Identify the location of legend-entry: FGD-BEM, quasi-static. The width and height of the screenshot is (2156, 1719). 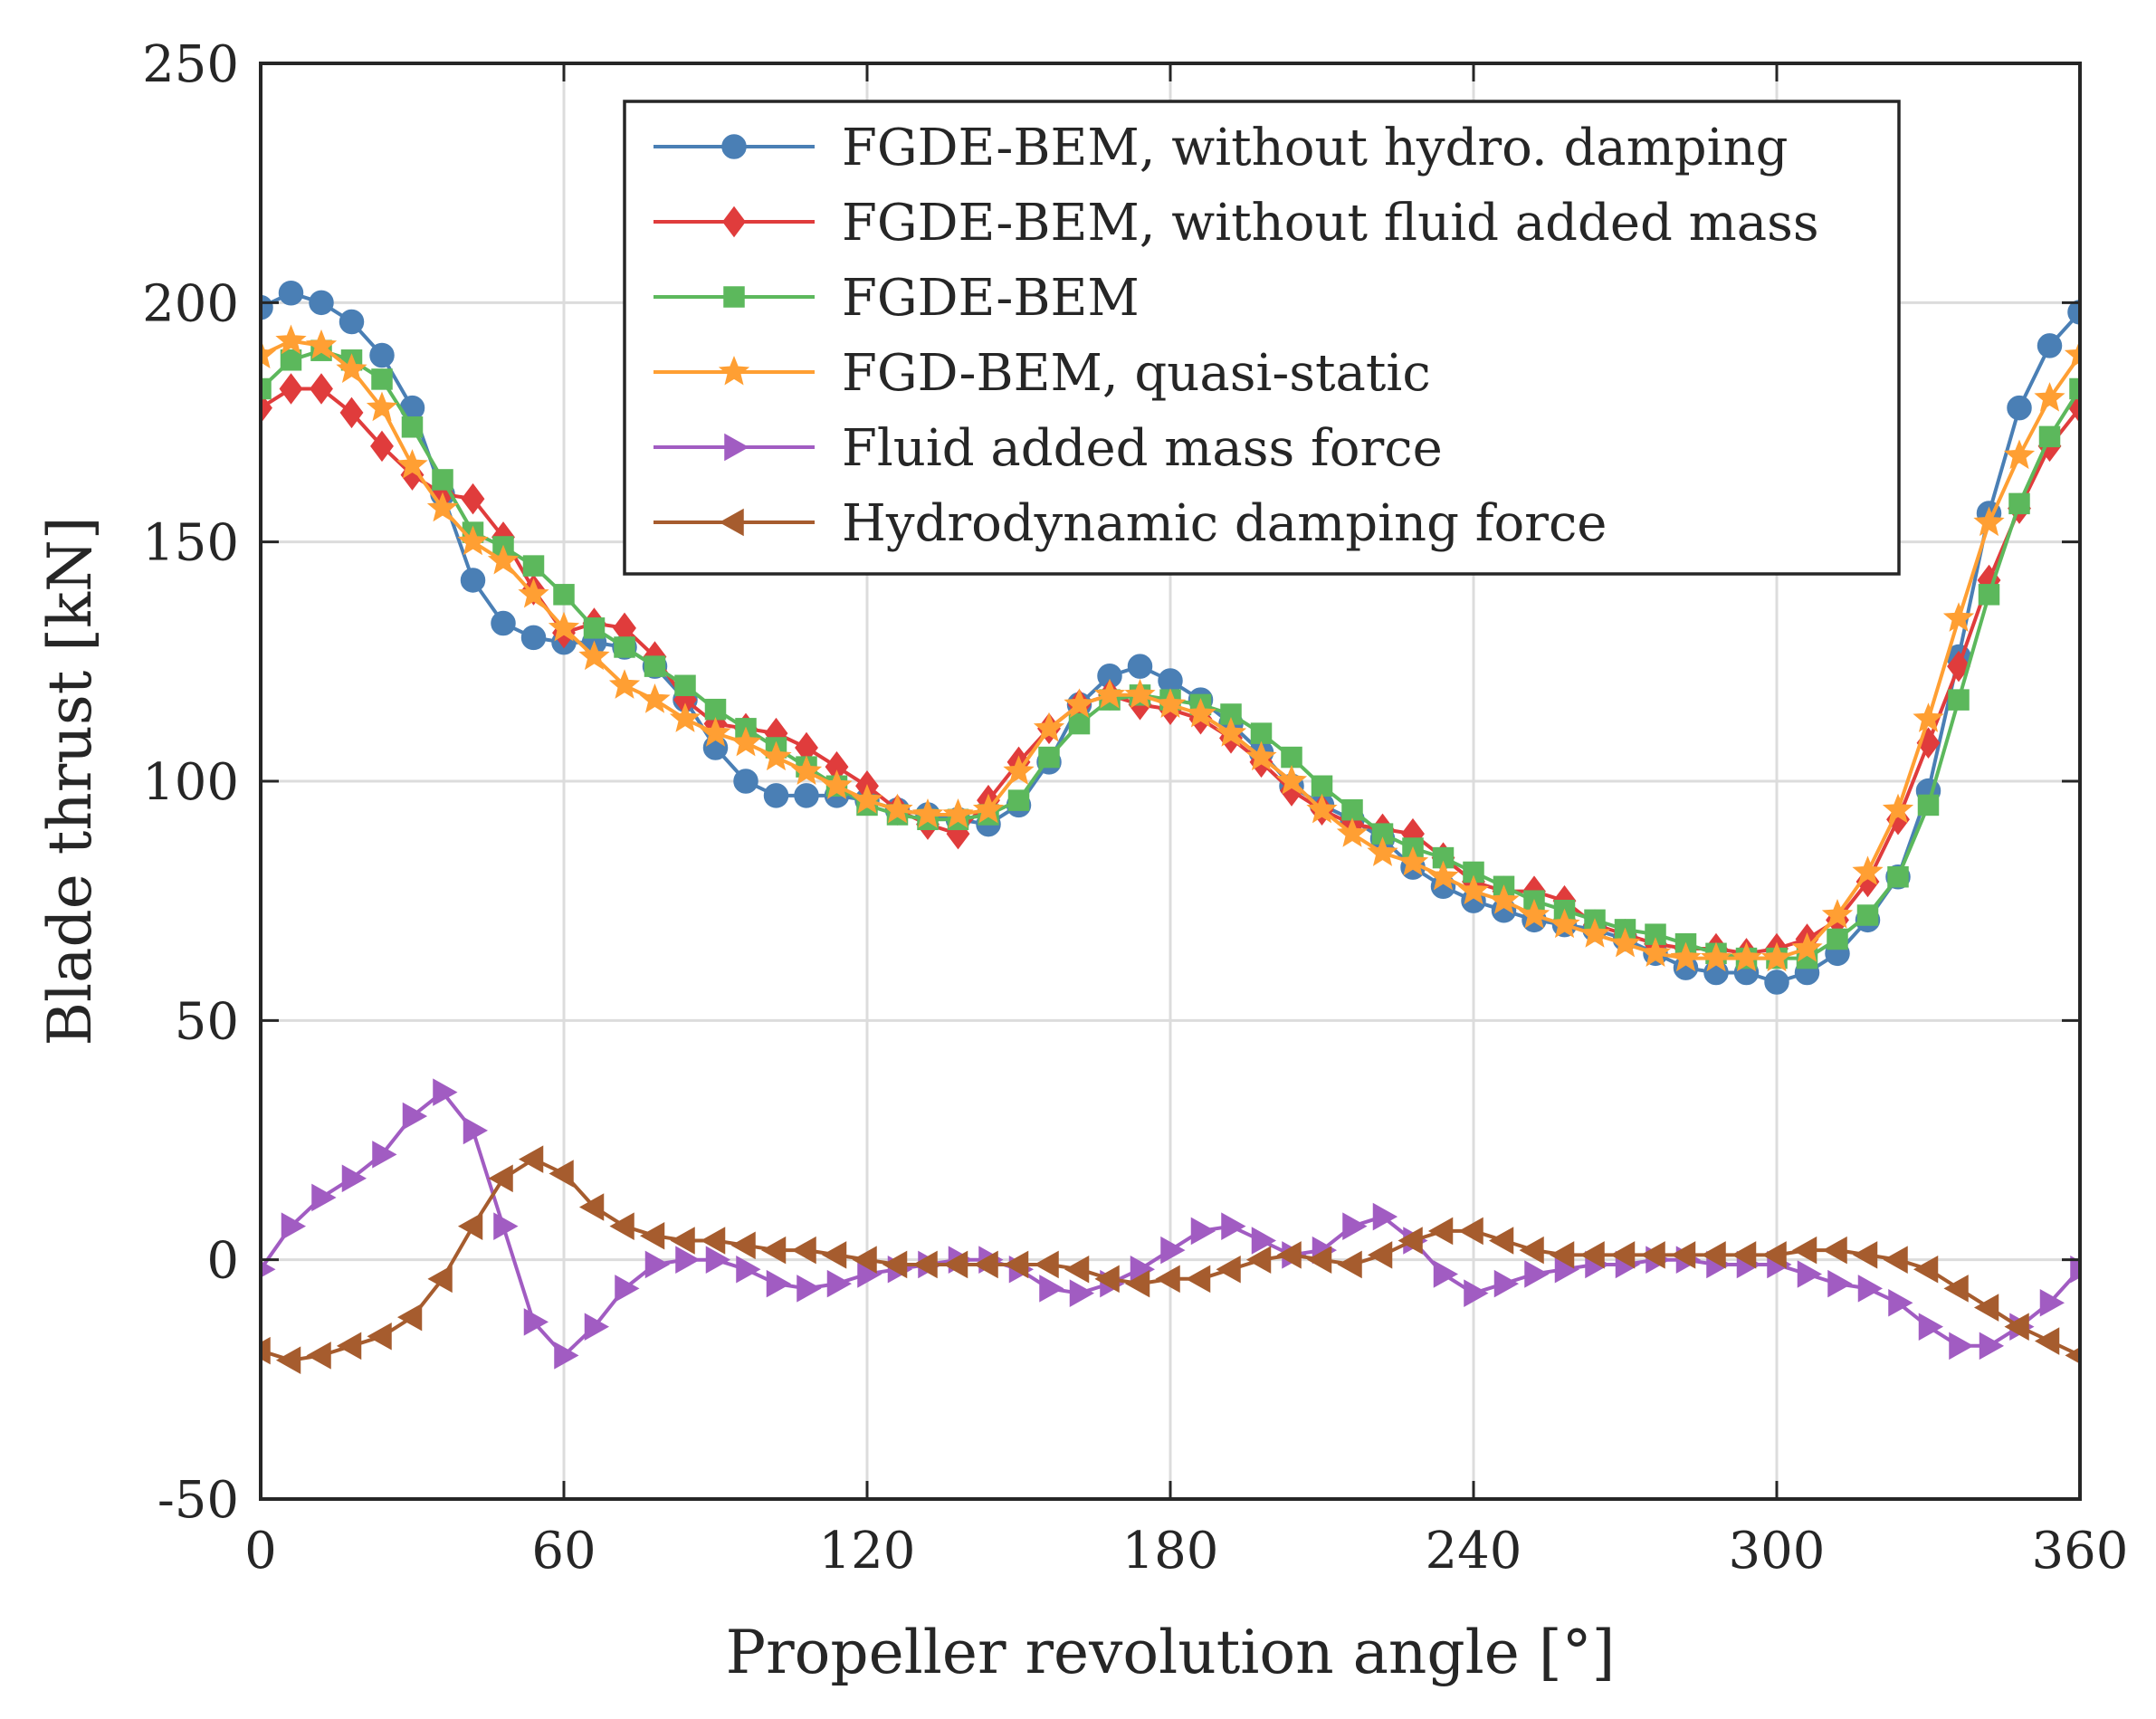
(1042, 374).